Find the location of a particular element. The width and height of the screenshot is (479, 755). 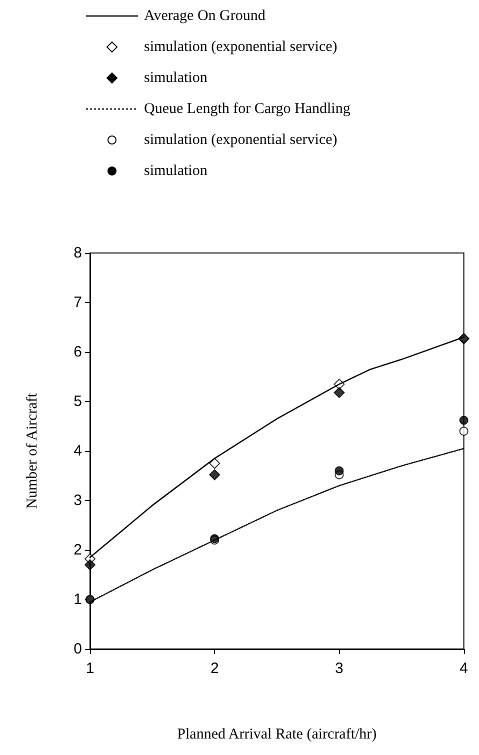

y-tick-label: 7 is located at coordinates (78, 302).